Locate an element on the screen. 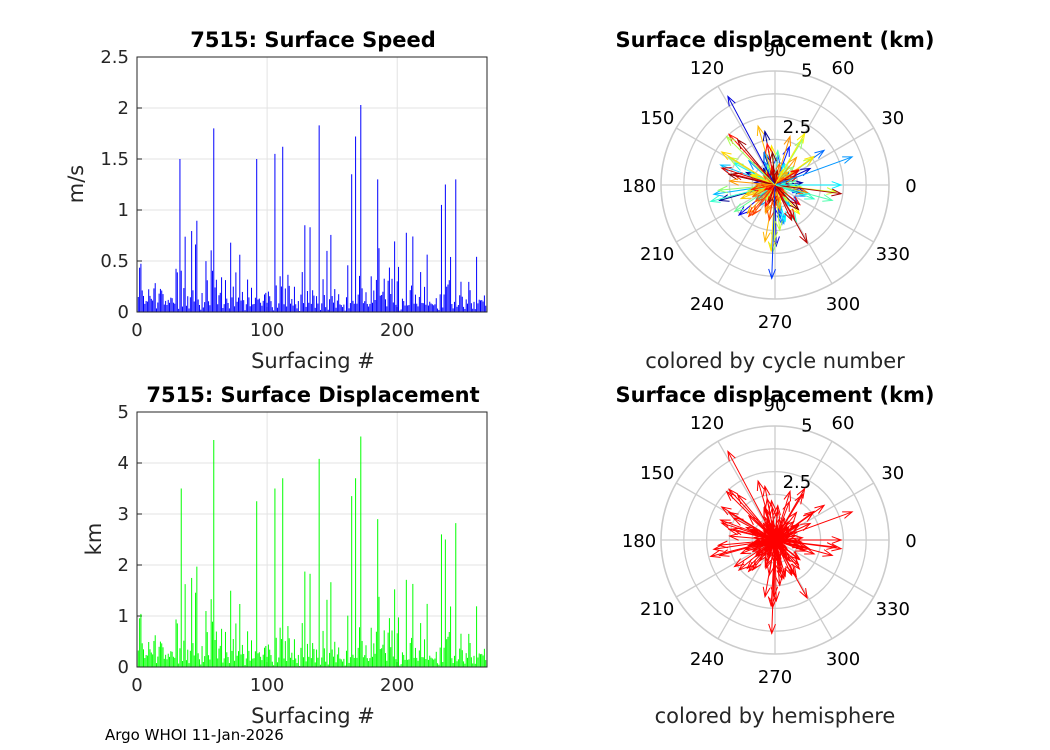 The width and height of the screenshot is (1050, 750). polar-hemisphere-angle-label: 90 is located at coordinates (775, 405).